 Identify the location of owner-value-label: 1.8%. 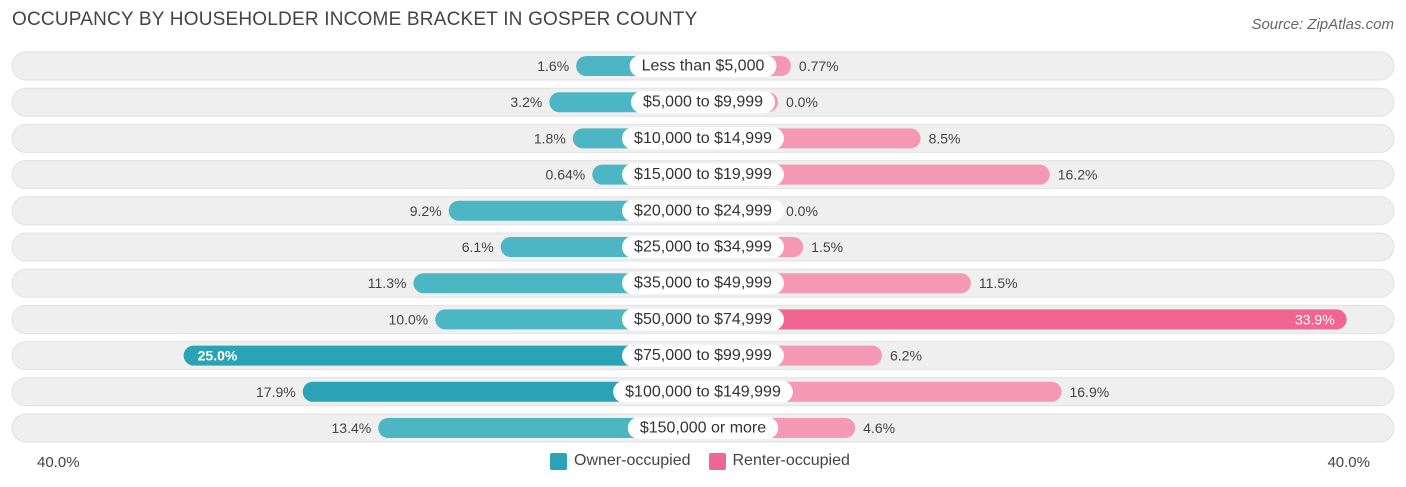
(550, 138).